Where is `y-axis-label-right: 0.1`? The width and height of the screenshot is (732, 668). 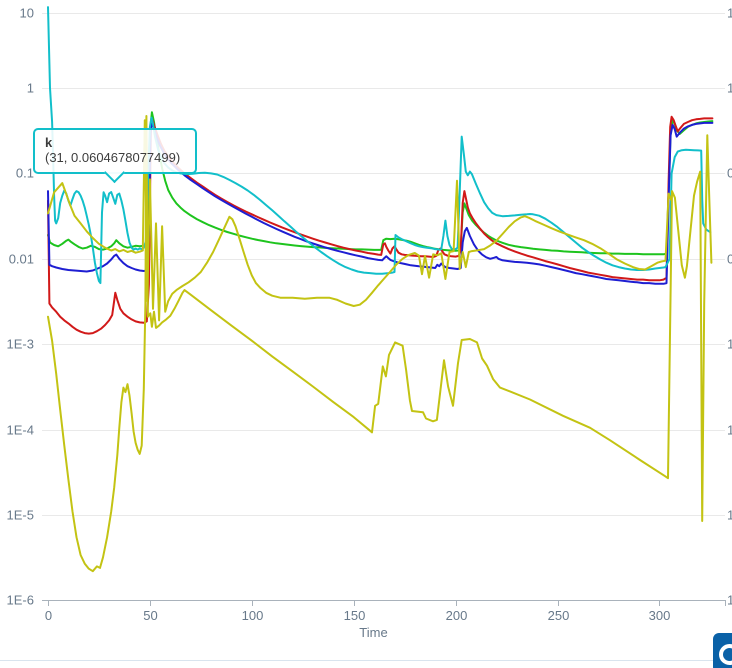
y-axis-label-right: 0.1 is located at coordinates (729, 173).